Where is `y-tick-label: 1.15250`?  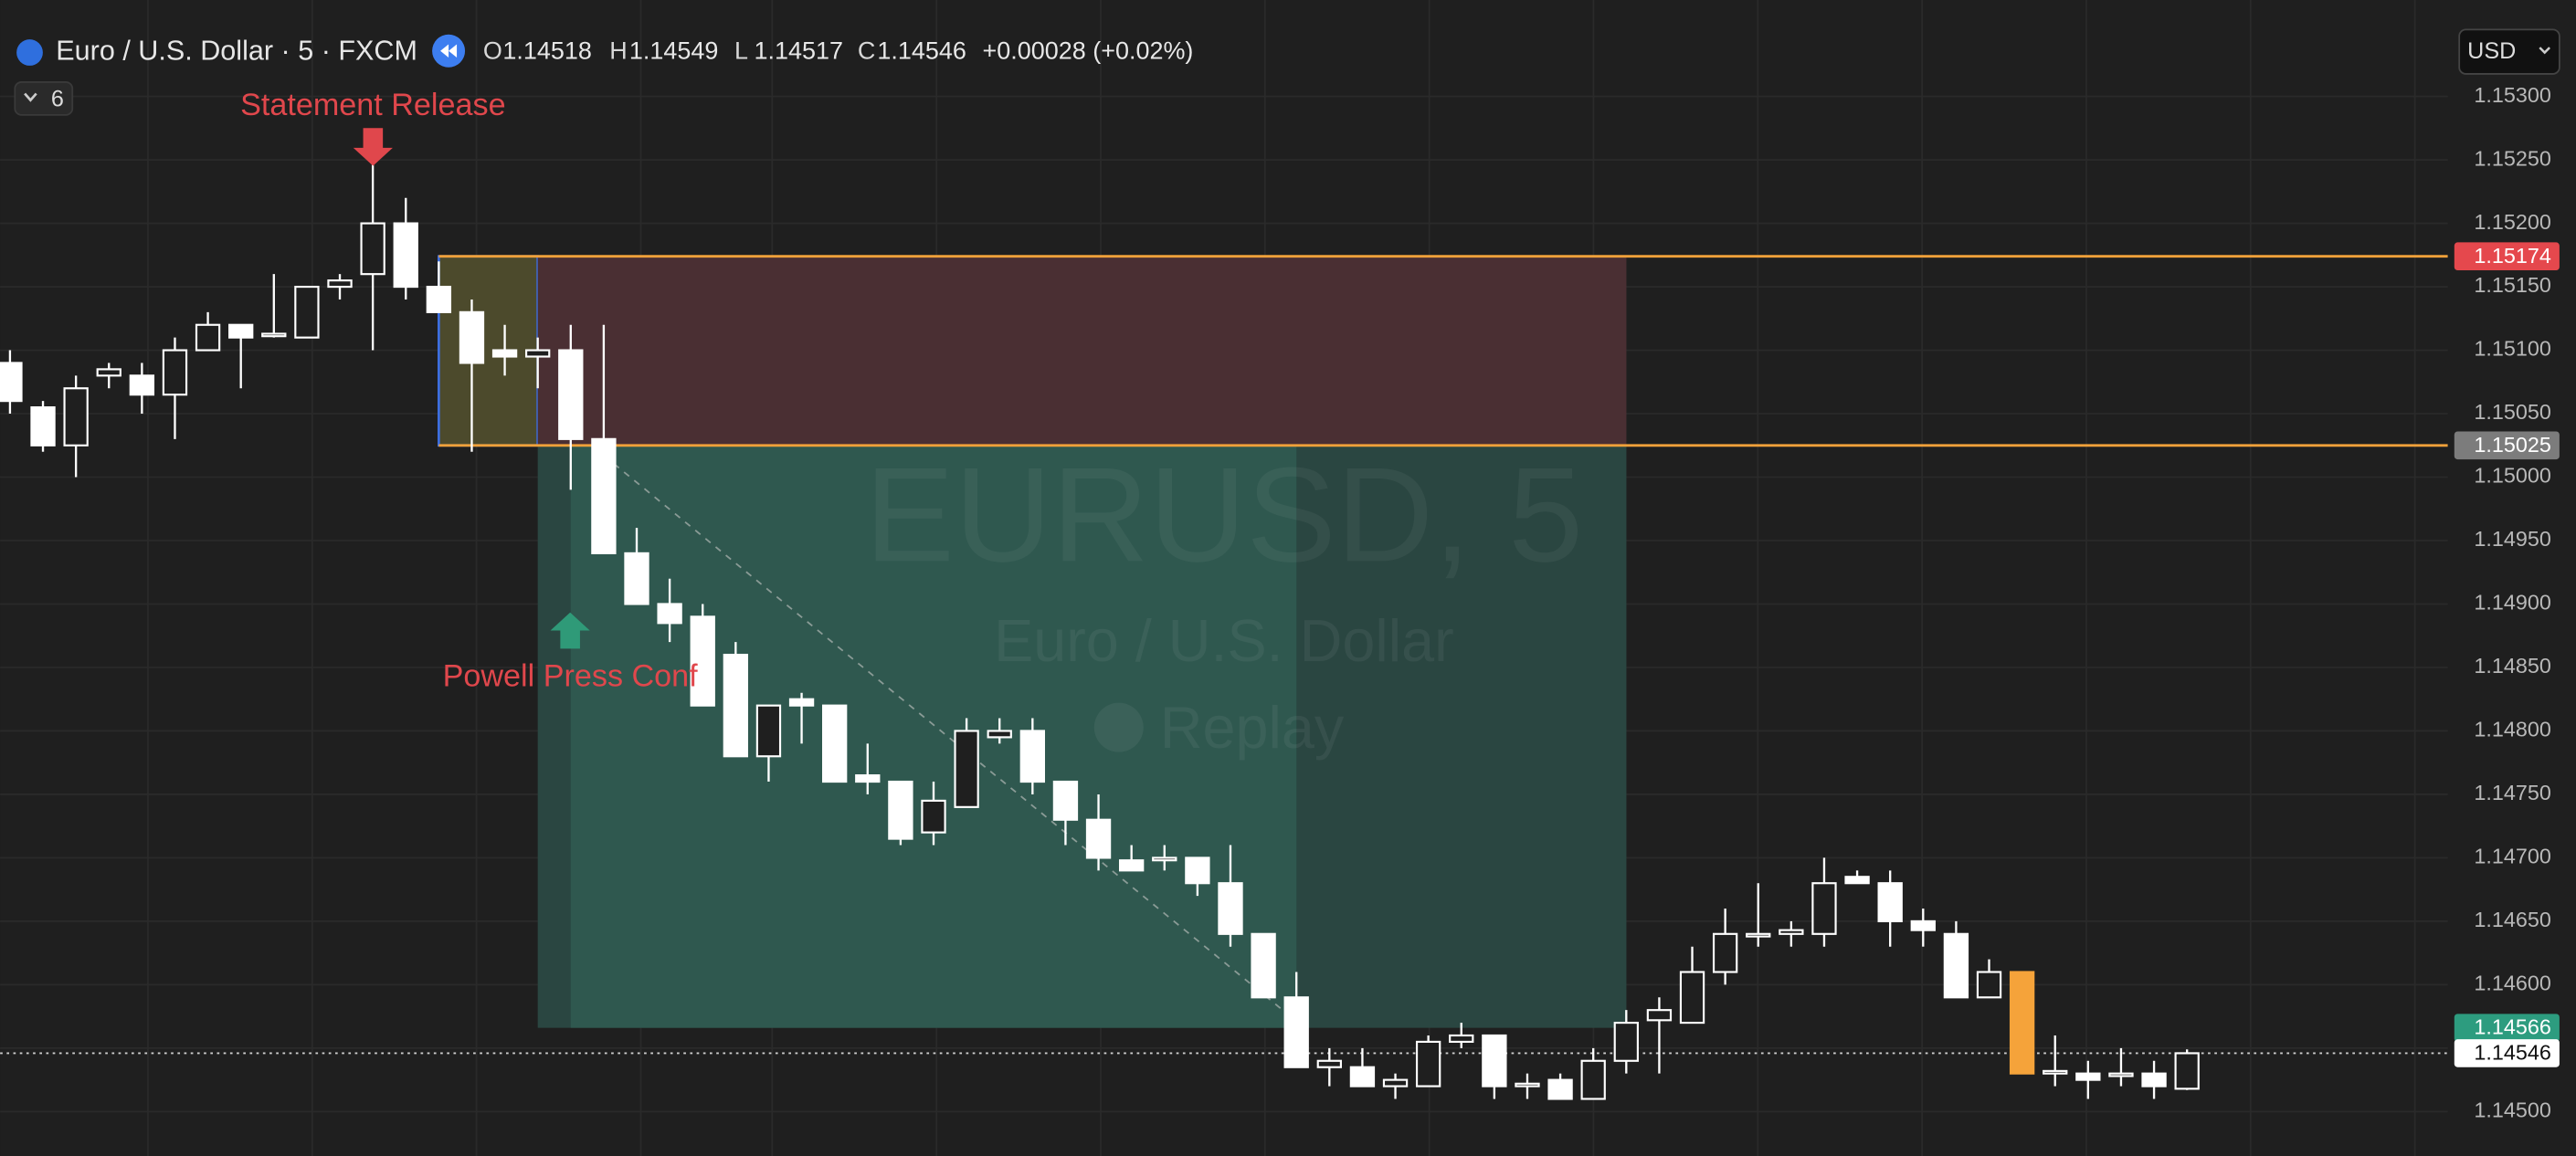 y-tick-label: 1.15250 is located at coordinates (2512, 158).